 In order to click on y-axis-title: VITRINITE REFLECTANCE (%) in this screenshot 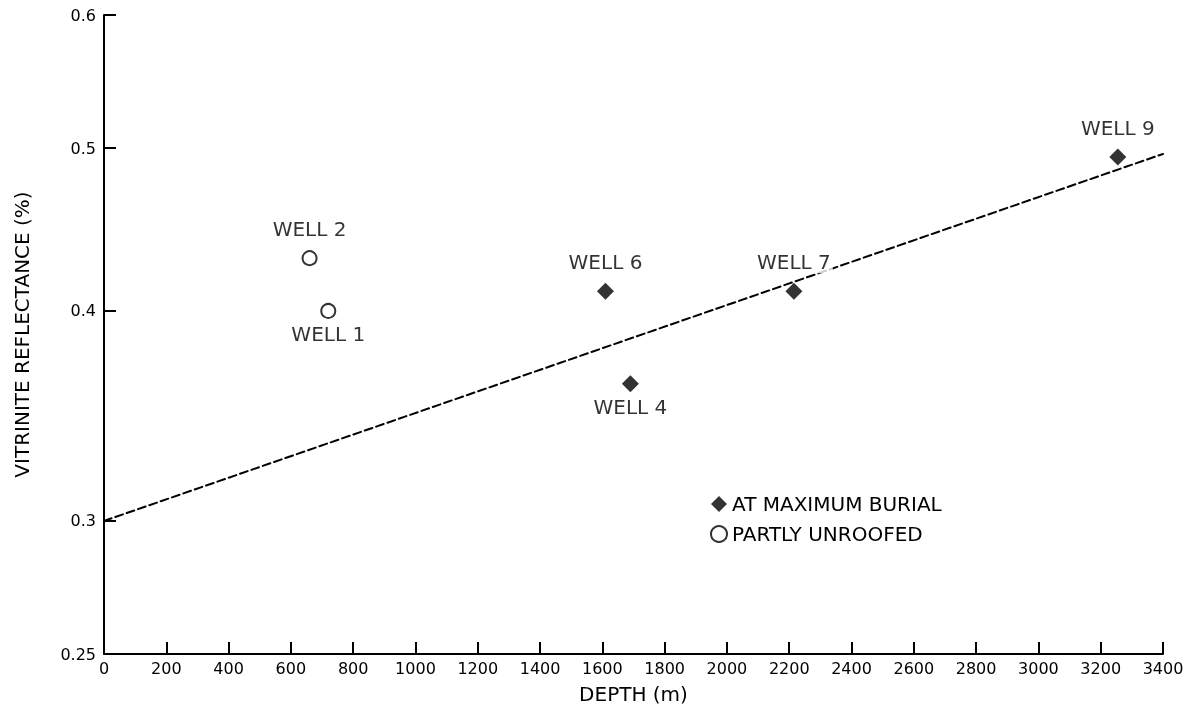, I will do `click(22, 334)`.